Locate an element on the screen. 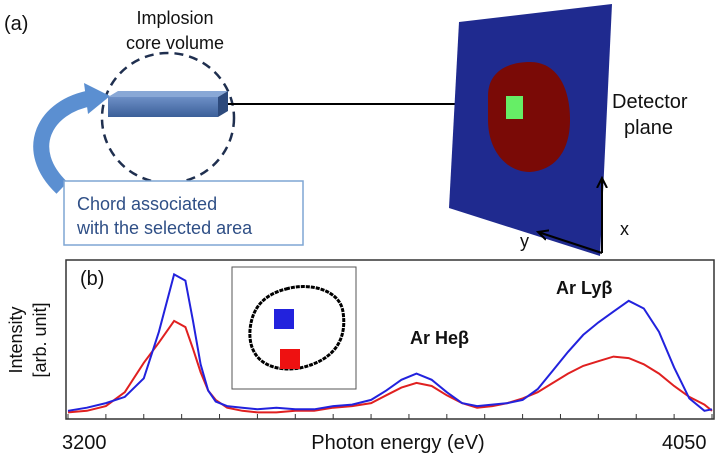 This screenshot has width=720, height=460. peak-label-ly: Ar Lyβ is located at coordinates (584, 288).